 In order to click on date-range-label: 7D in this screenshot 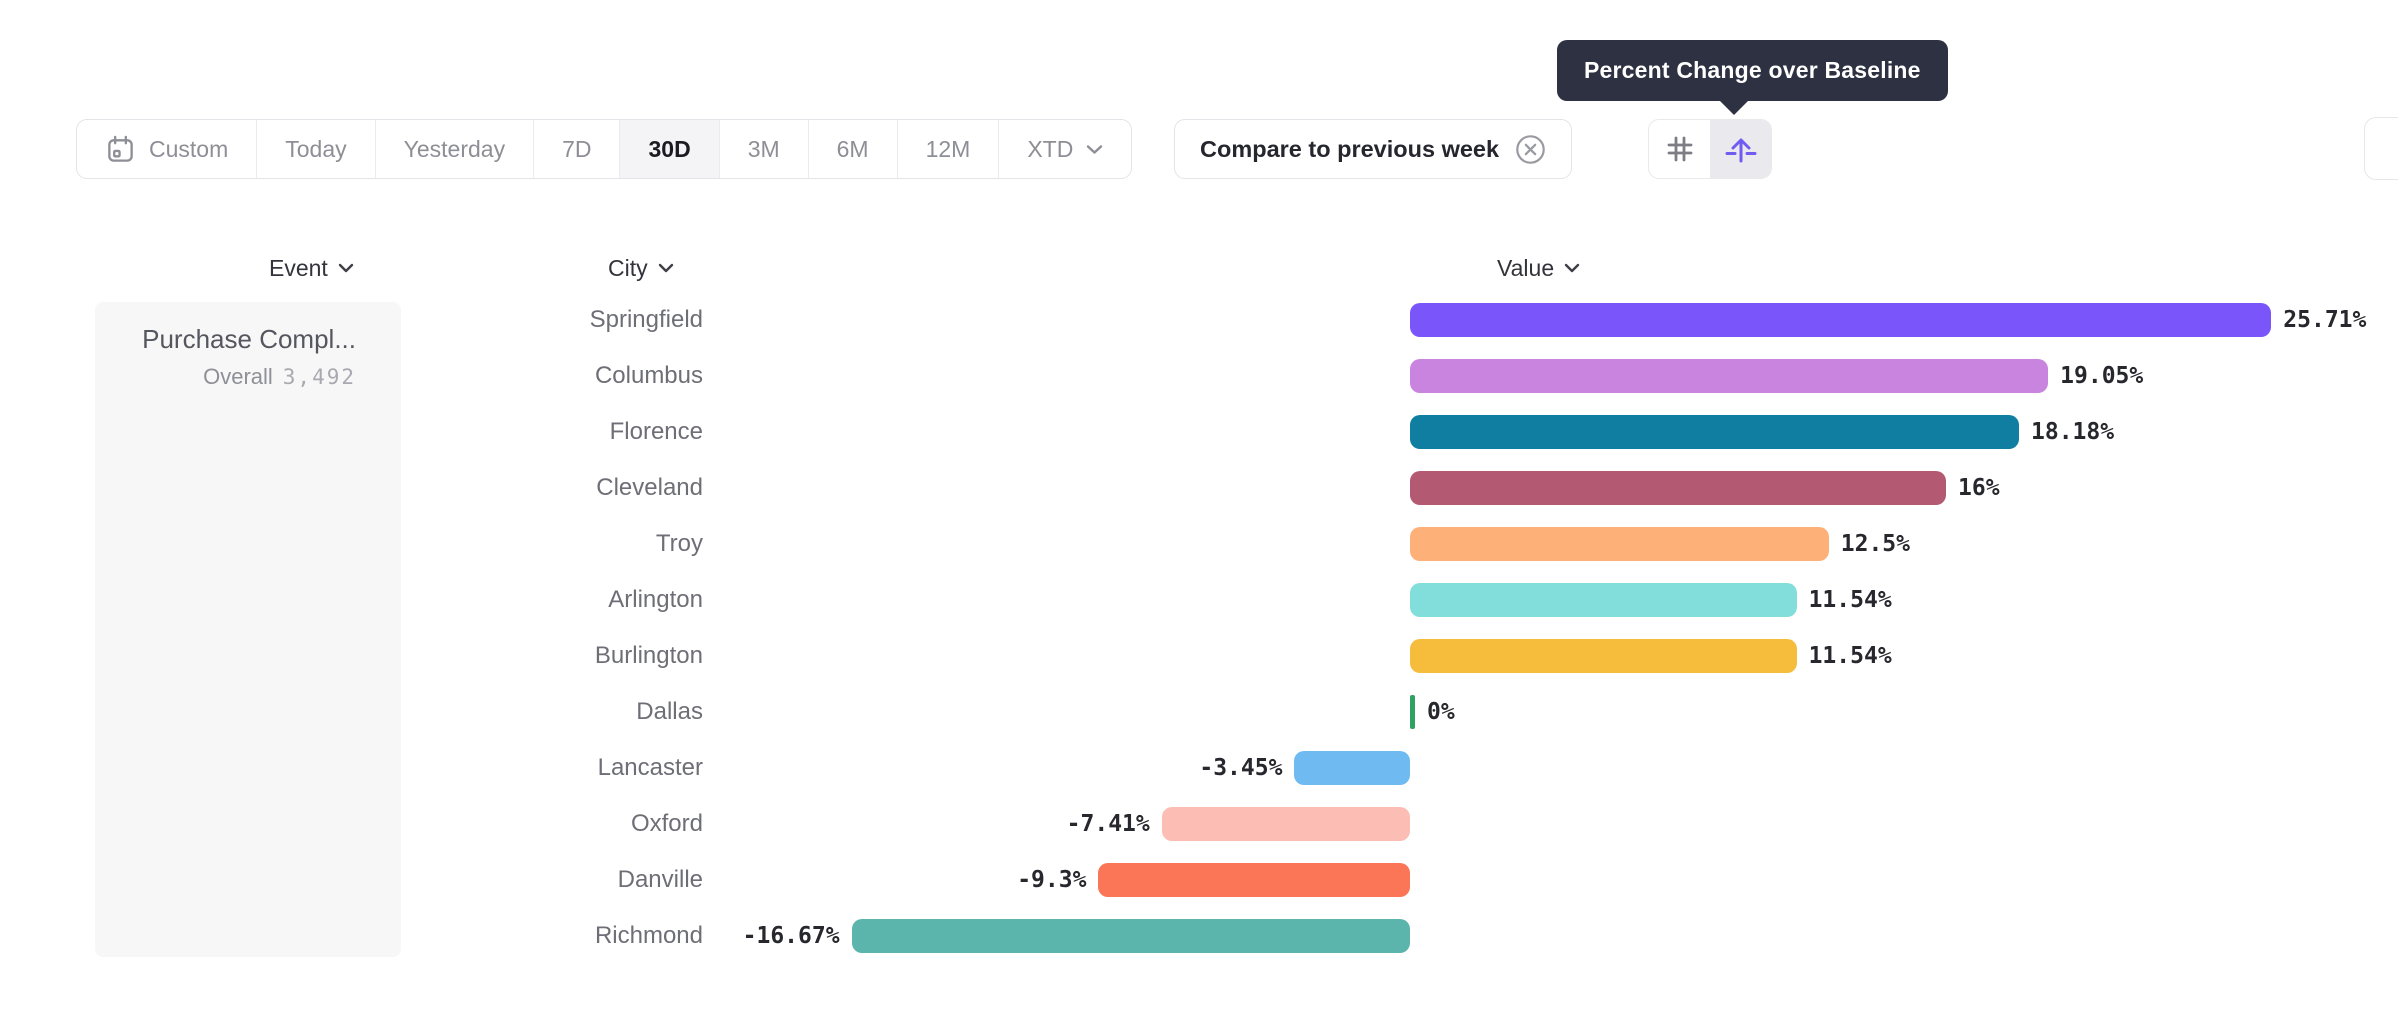, I will do `click(577, 148)`.